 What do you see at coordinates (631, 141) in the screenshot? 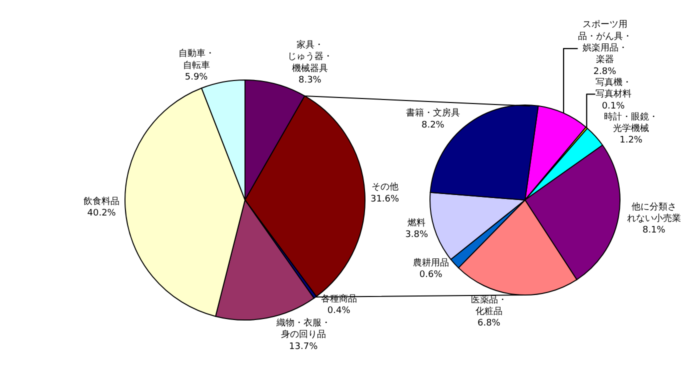
I see `data-label: 1.2%` at bounding box center [631, 141].